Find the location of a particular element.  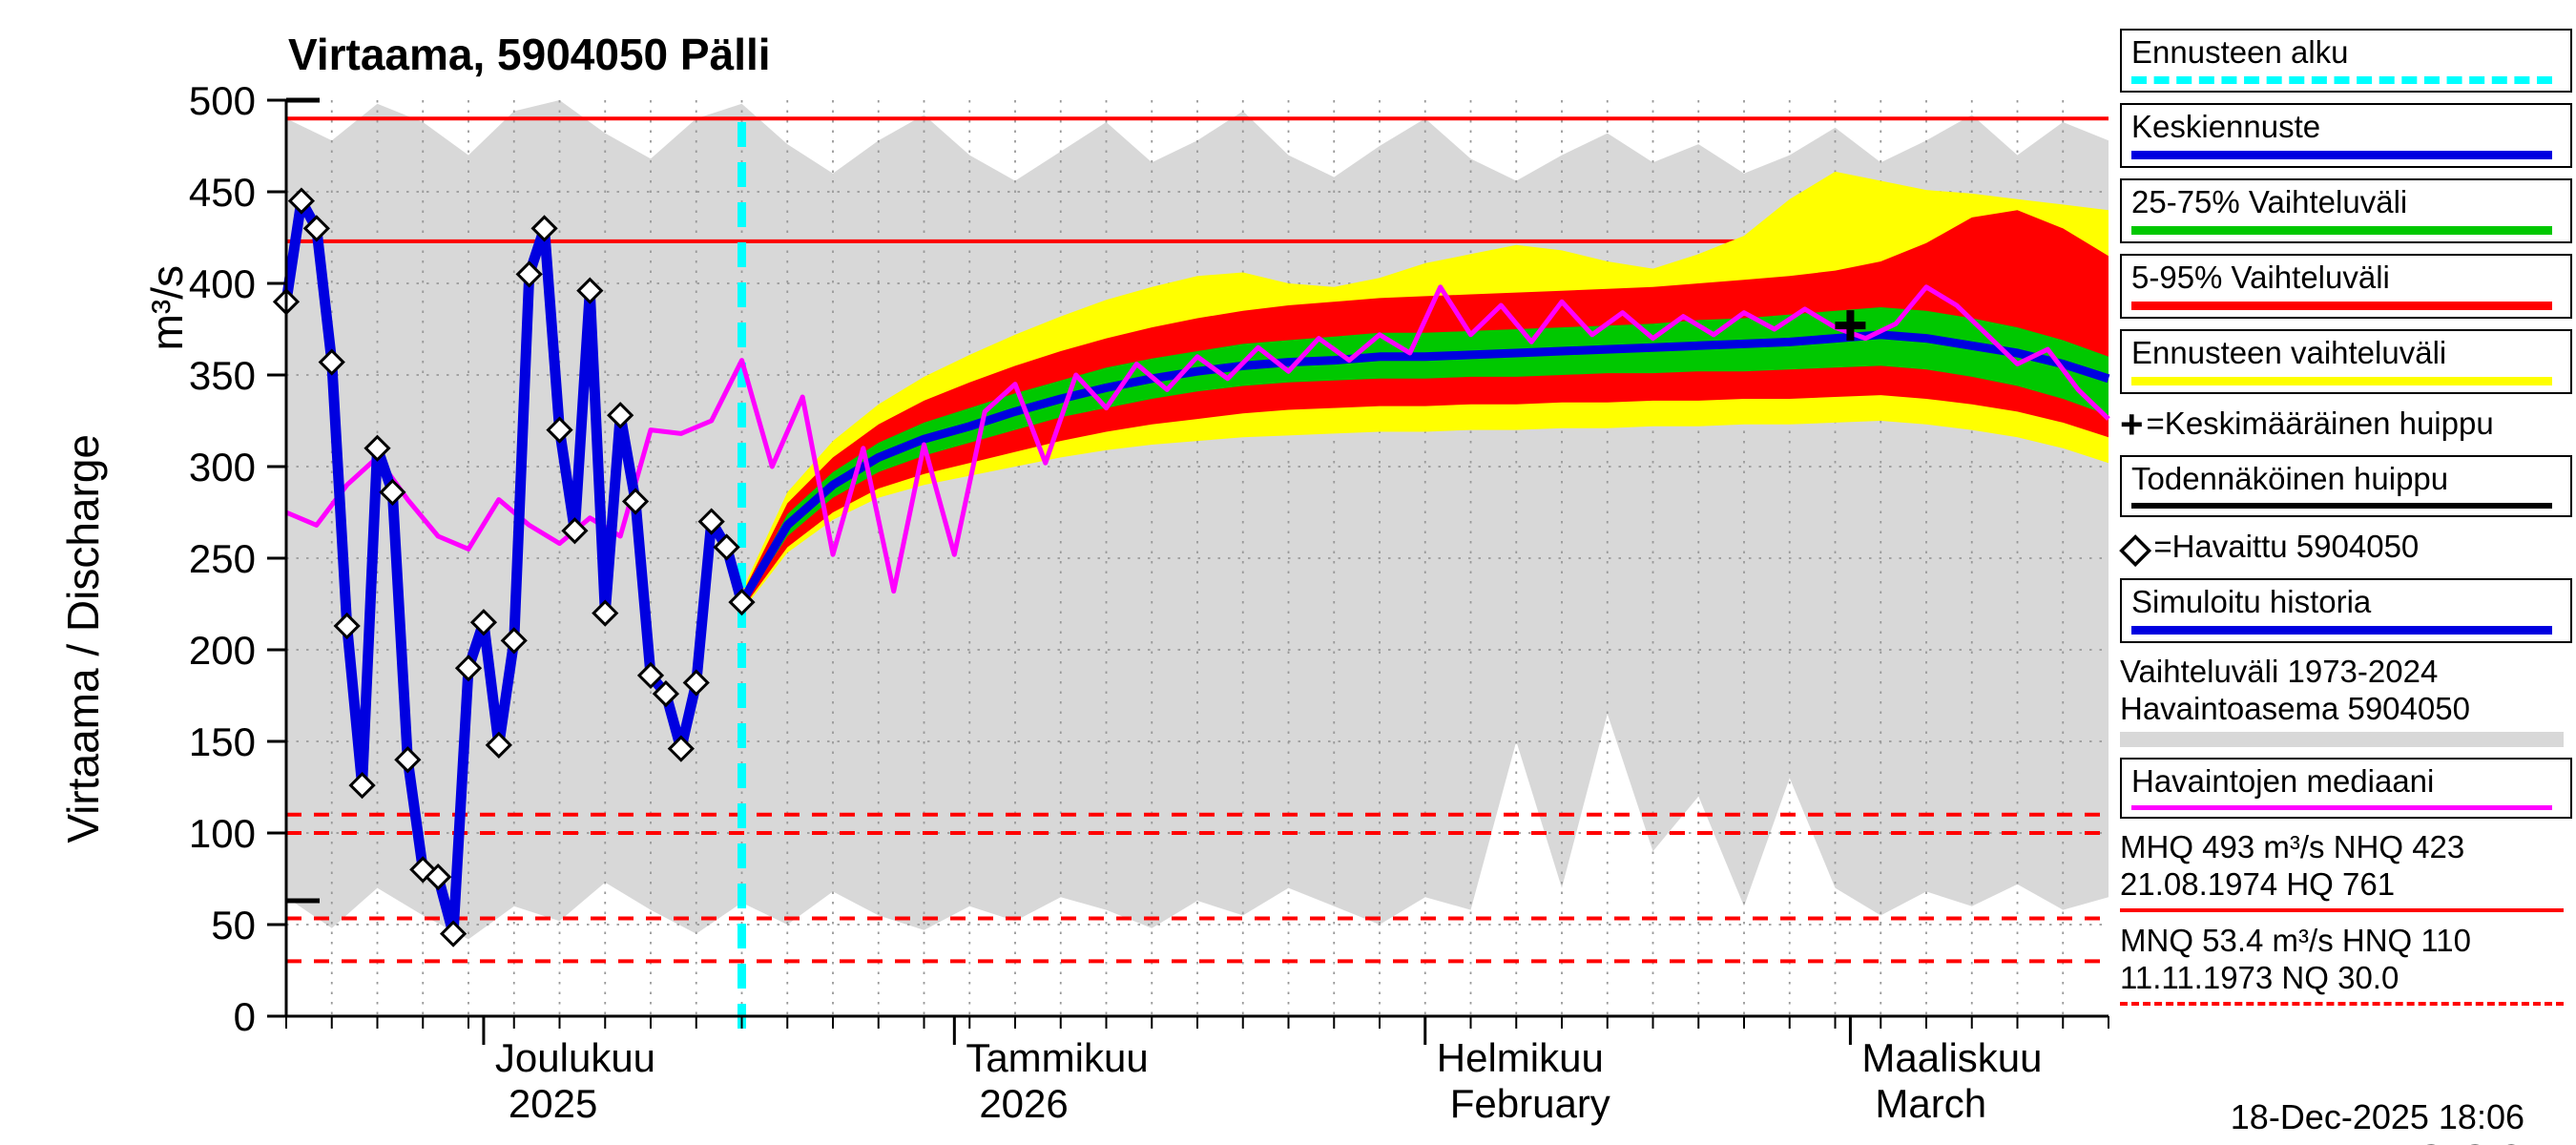

median-forecast-line is located at coordinates (1423, 468).